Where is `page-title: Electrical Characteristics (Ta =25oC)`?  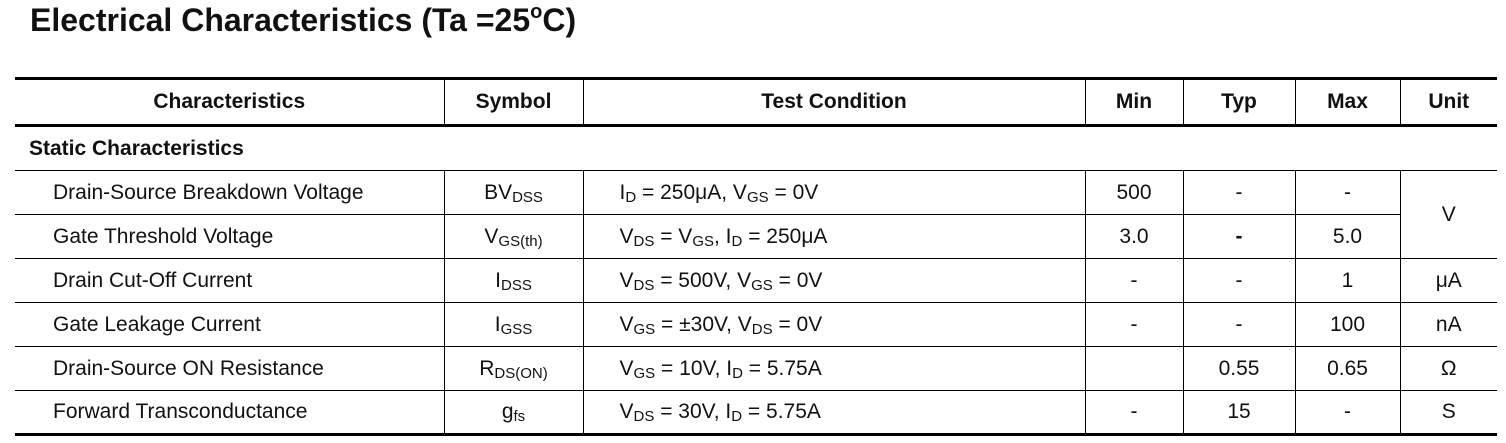
page-title: Electrical Characteristics (Ta =25oC) is located at coordinates (303, 20).